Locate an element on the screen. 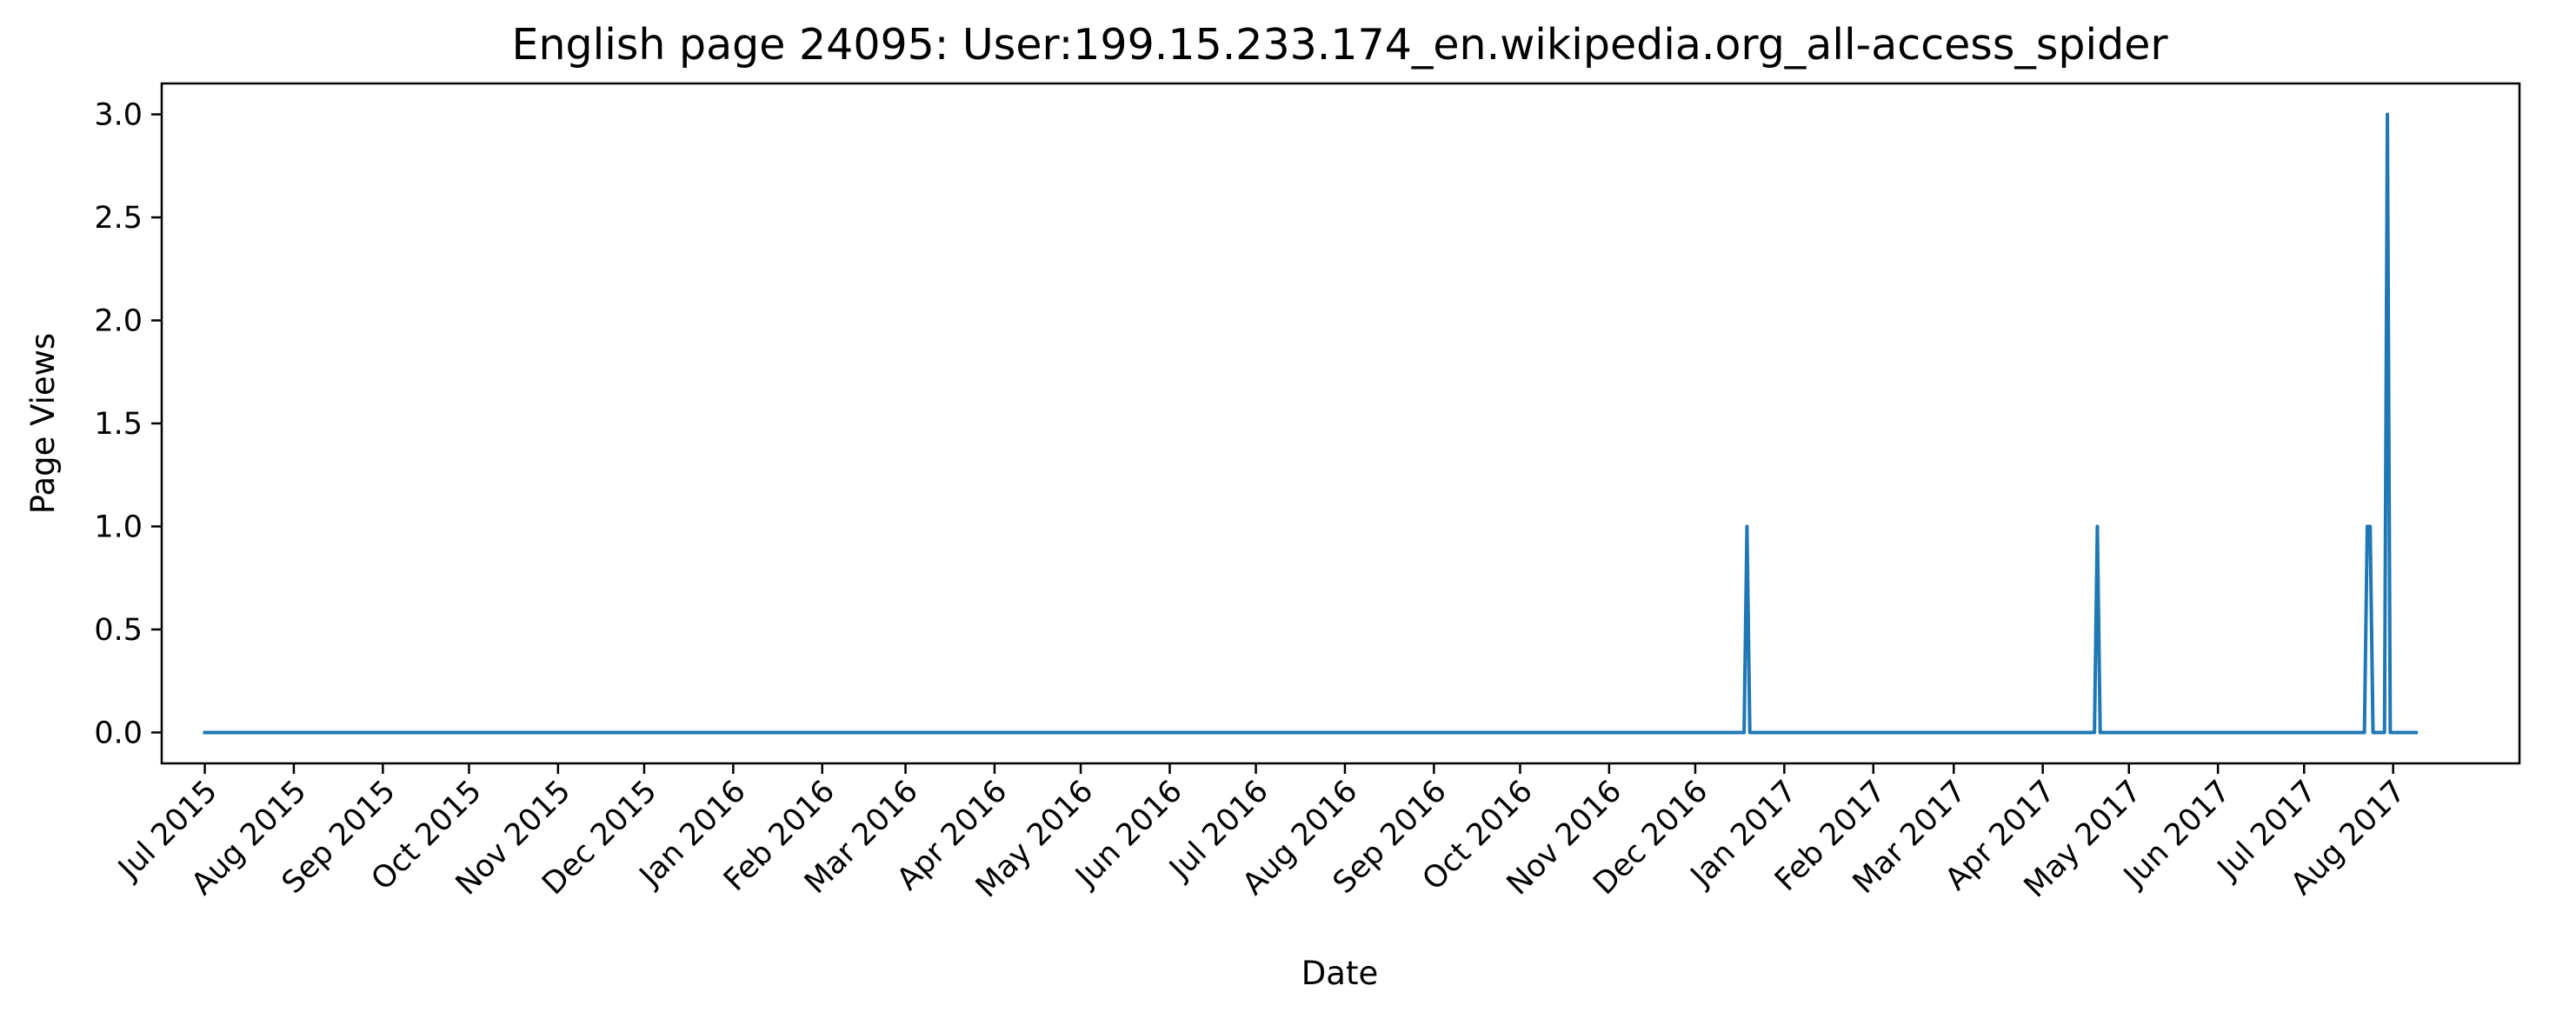 The image size is (2576, 1019). y-axis-title: Page Views is located at coordinates (43, 424).